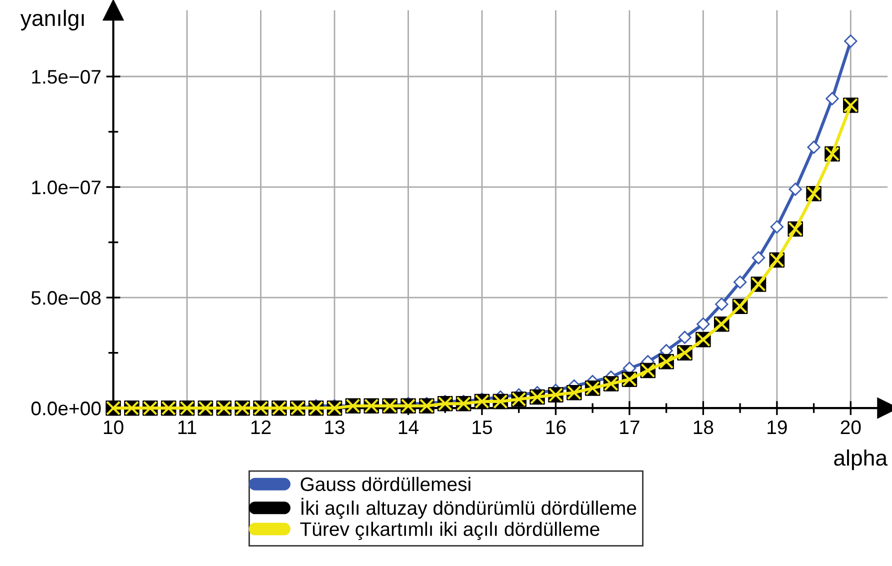 The image size is (892, 566). What do you see at coordinates (334, 427) in the screenshot?
I see `x-tick-label: 13` at bounding box center [334, 427].